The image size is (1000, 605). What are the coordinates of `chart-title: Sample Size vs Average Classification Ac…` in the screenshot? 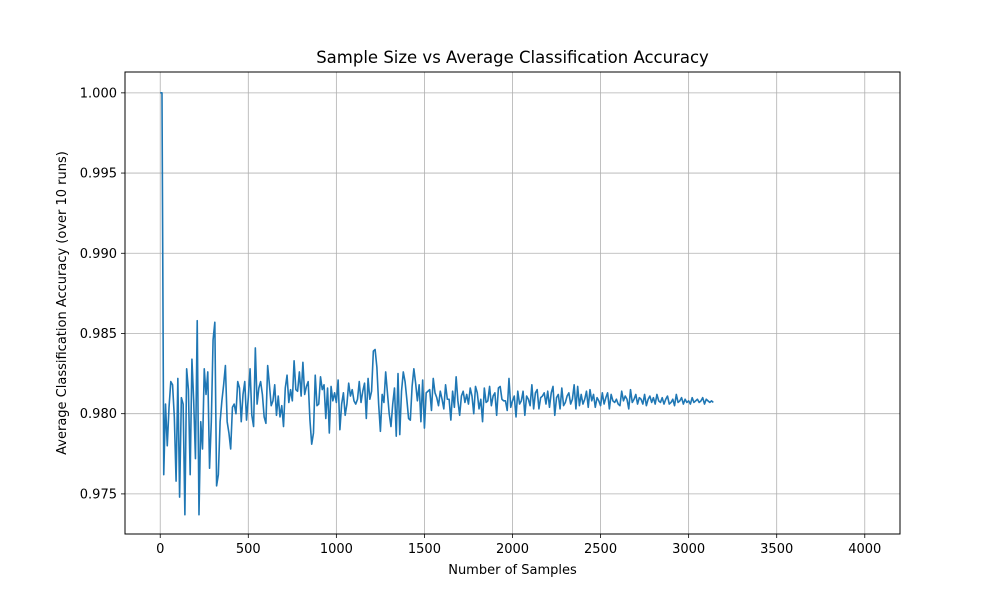 It's located at (512, 57).